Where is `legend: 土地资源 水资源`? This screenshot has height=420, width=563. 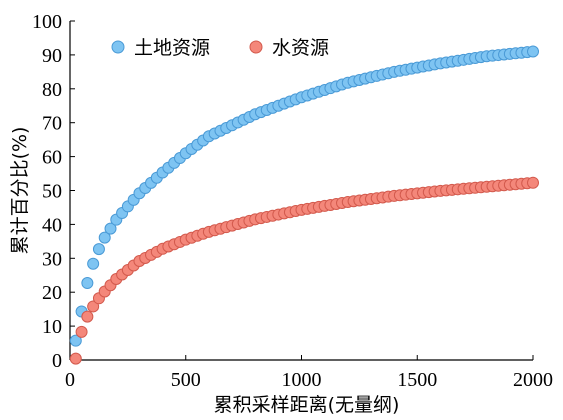 legend: 土地资源 水资源 is located at coordinates (220, 48).